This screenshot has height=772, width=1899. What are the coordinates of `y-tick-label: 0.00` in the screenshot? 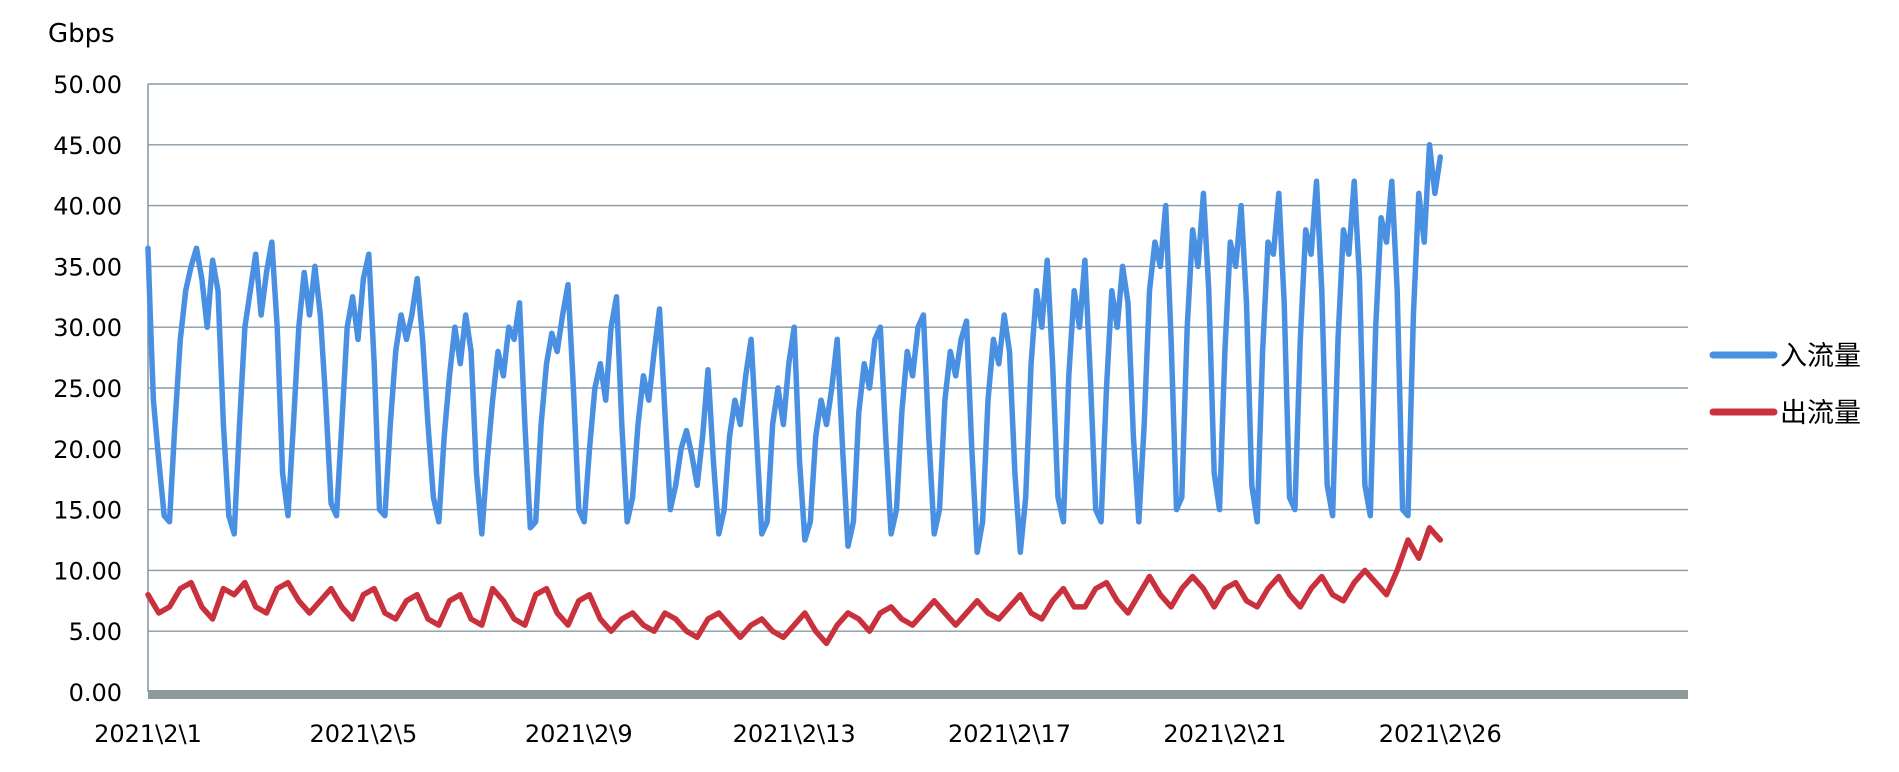 It's located at (95, 693).